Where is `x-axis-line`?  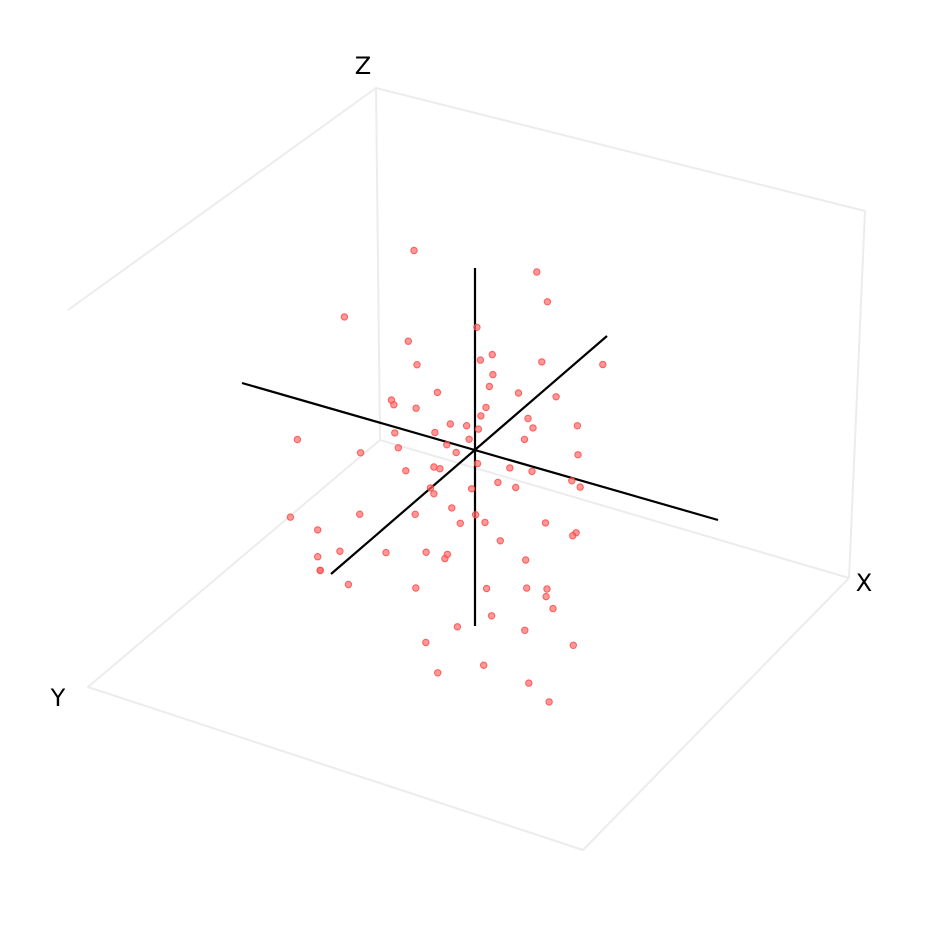 x-axis-line is located at coordinates (480, 451).